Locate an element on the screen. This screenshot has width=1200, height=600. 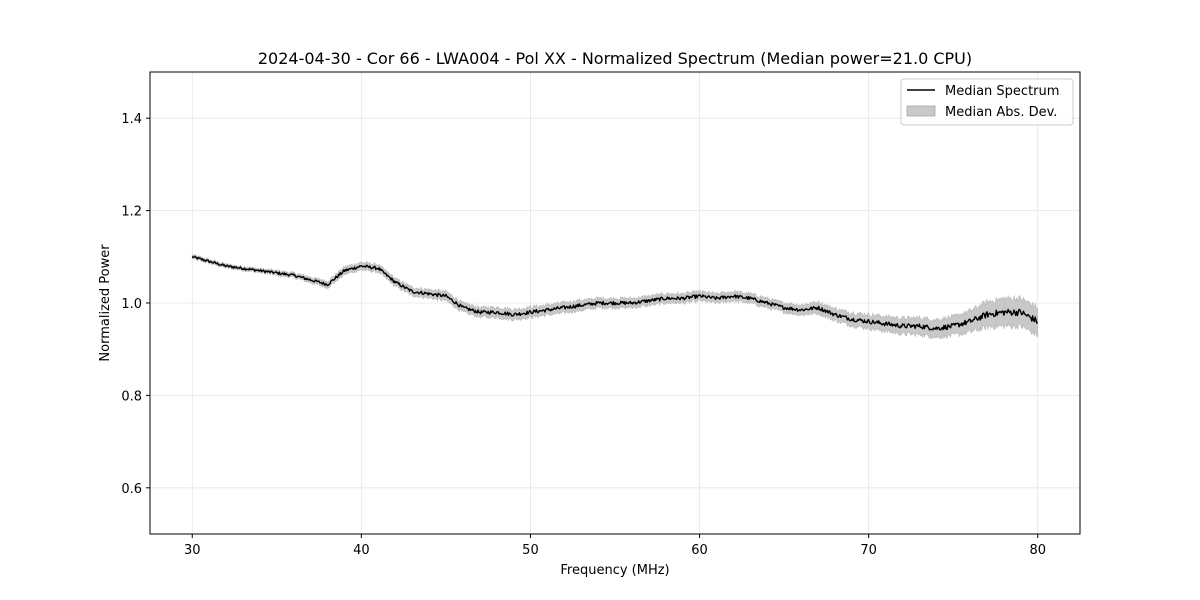
y-tick-label: 1.4 is located at coordinates (131, 119).